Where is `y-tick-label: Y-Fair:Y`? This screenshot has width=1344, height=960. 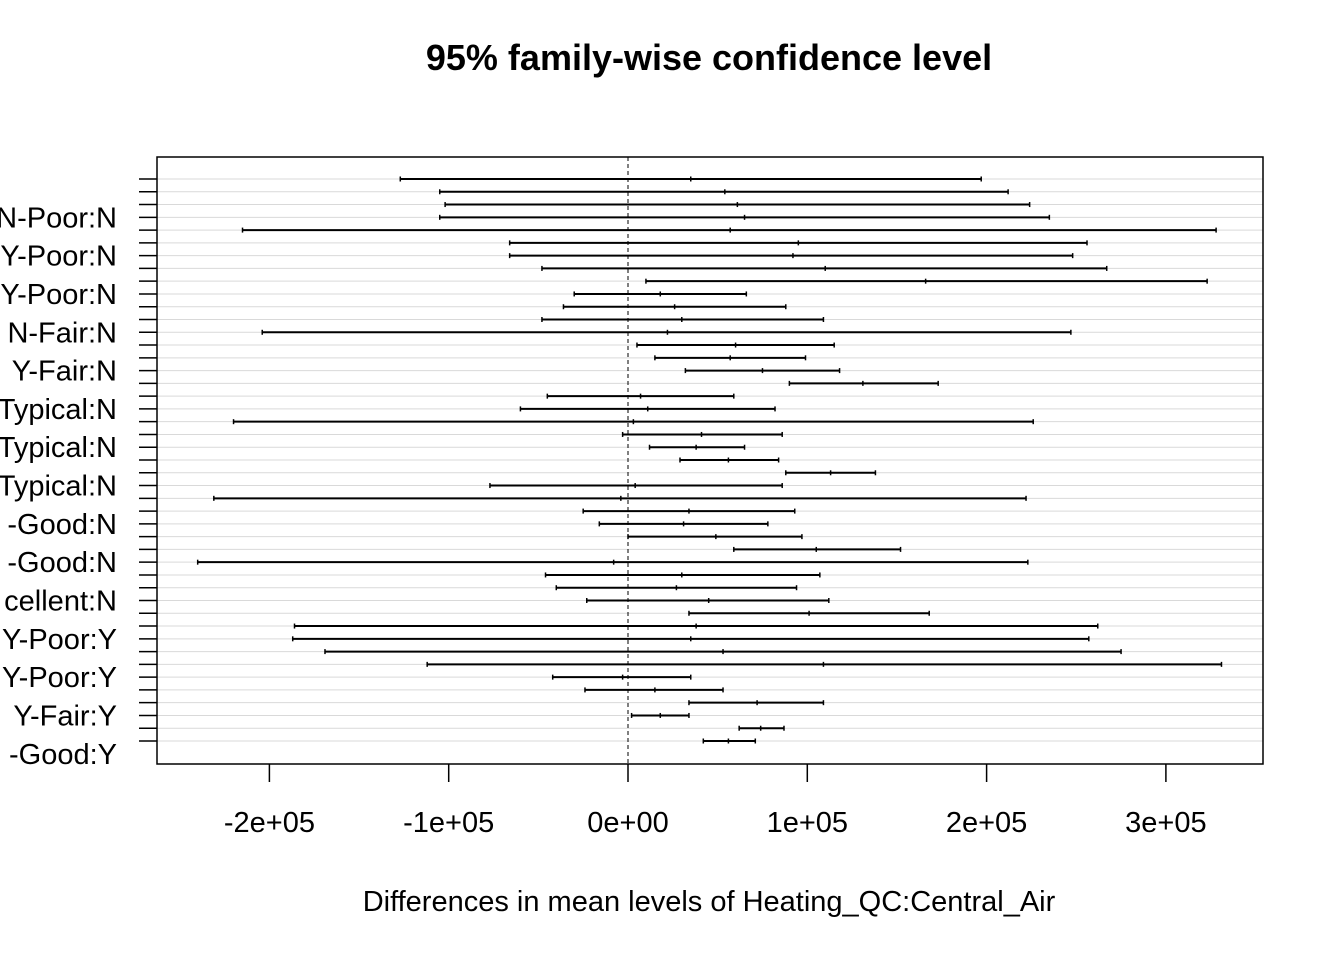
y-tick-label: Y-Fair:Y is located at coordinates (65, 716).